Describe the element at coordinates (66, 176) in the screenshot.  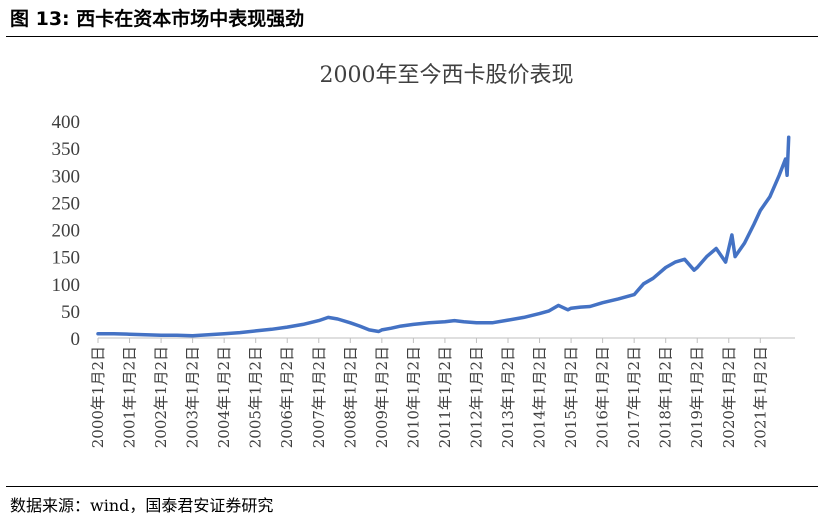
I see `y-tick-label: 300` at that location.